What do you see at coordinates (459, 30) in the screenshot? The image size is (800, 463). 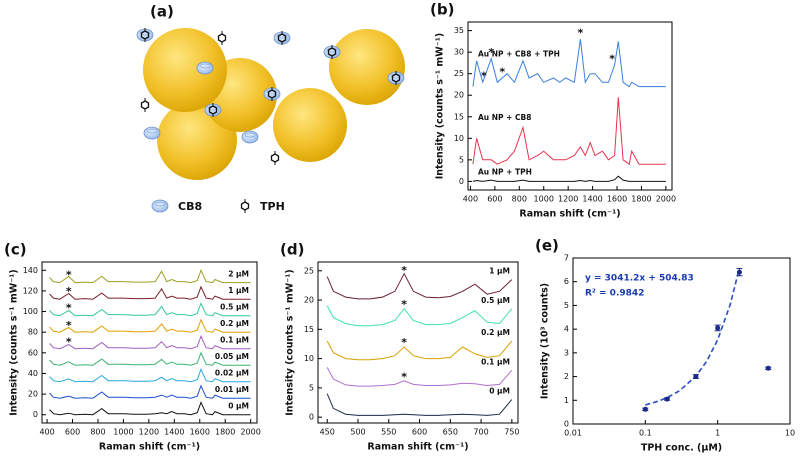 I see `y-tick-label: 35` at bounding box center [459, 30].